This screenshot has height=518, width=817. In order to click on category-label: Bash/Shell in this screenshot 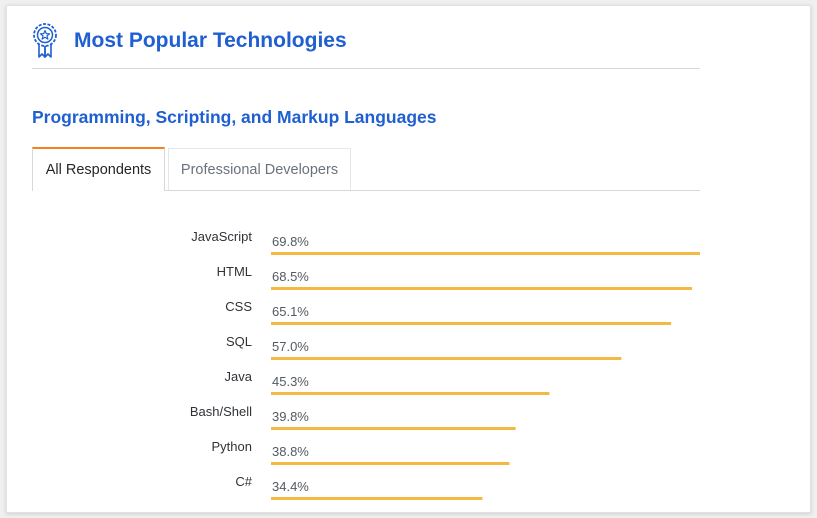, I will do `click(221, 411)`.